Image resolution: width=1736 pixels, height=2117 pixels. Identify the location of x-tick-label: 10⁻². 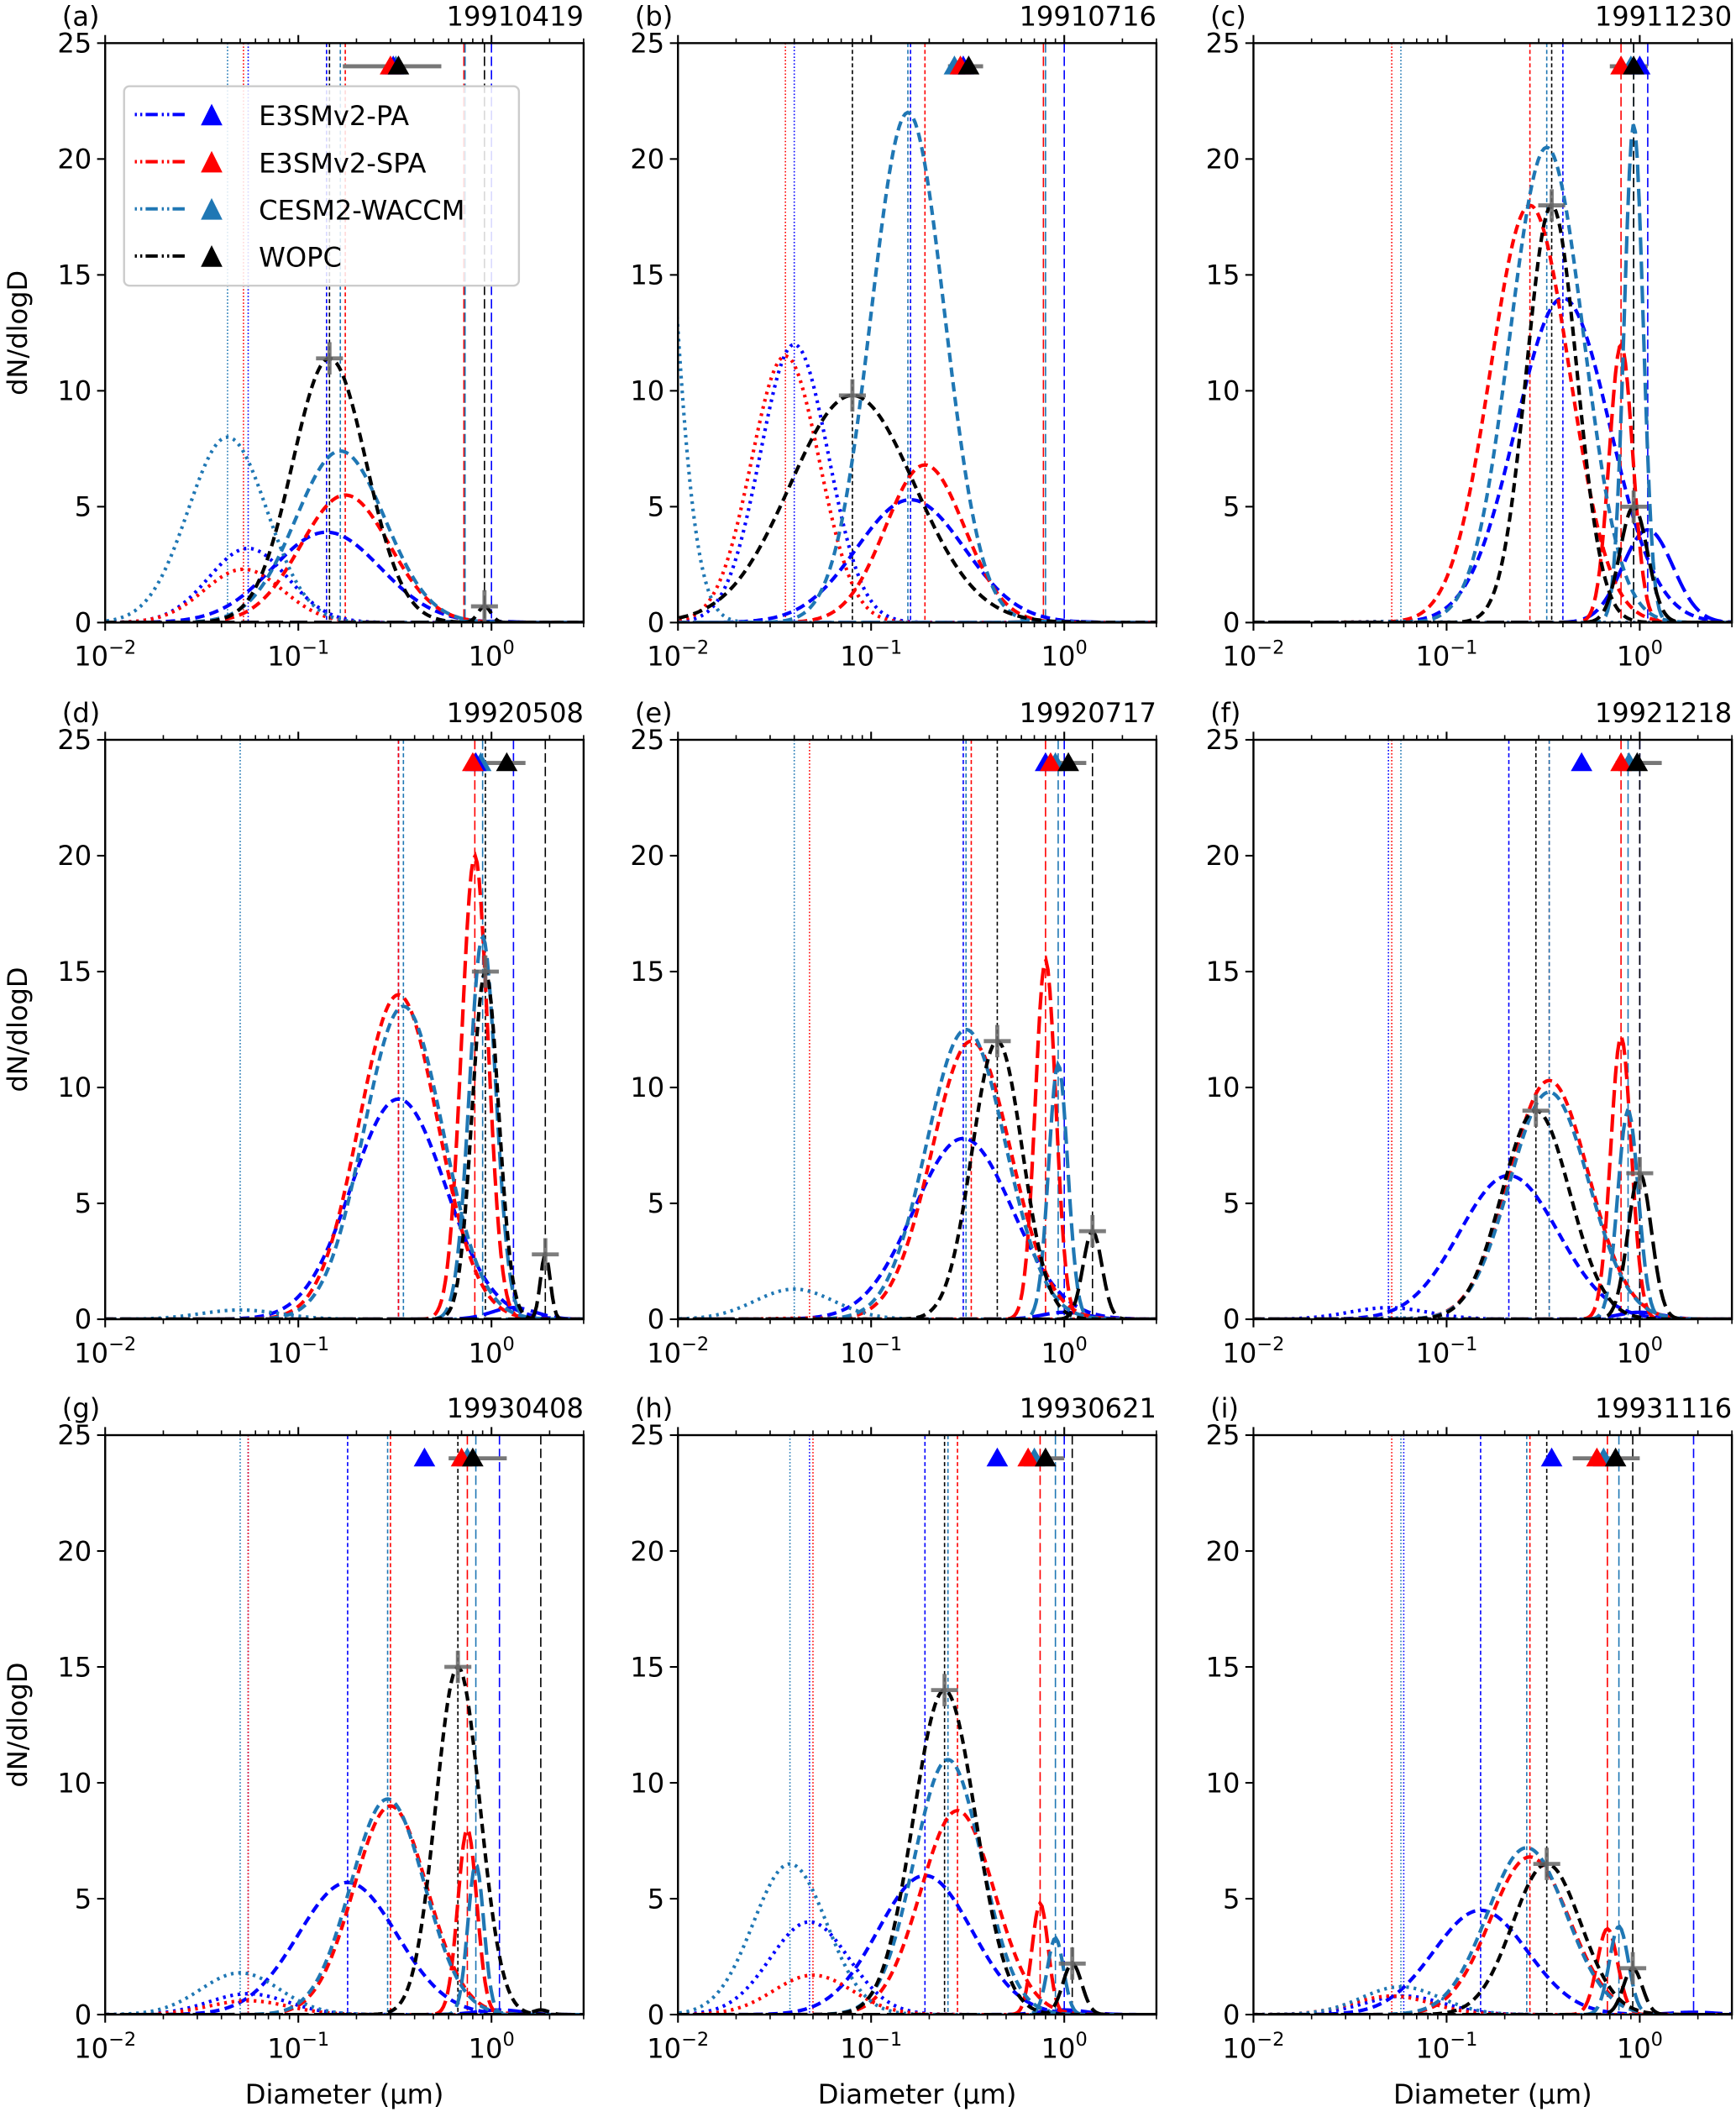
(105, 2046).